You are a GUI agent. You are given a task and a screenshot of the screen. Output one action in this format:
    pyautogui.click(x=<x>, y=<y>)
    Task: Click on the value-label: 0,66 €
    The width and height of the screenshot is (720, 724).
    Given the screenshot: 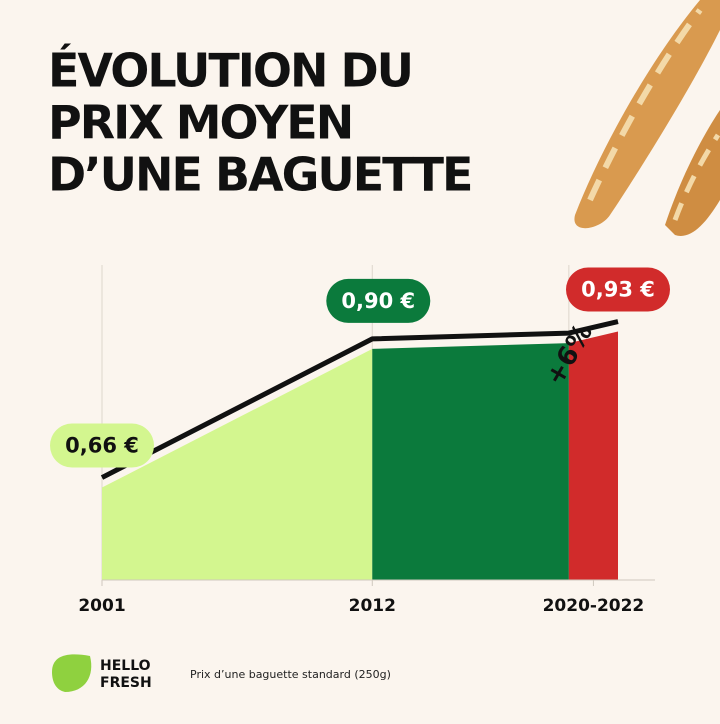 What is the action you would take?
    pyautogui.click(x=102, y=446)
    